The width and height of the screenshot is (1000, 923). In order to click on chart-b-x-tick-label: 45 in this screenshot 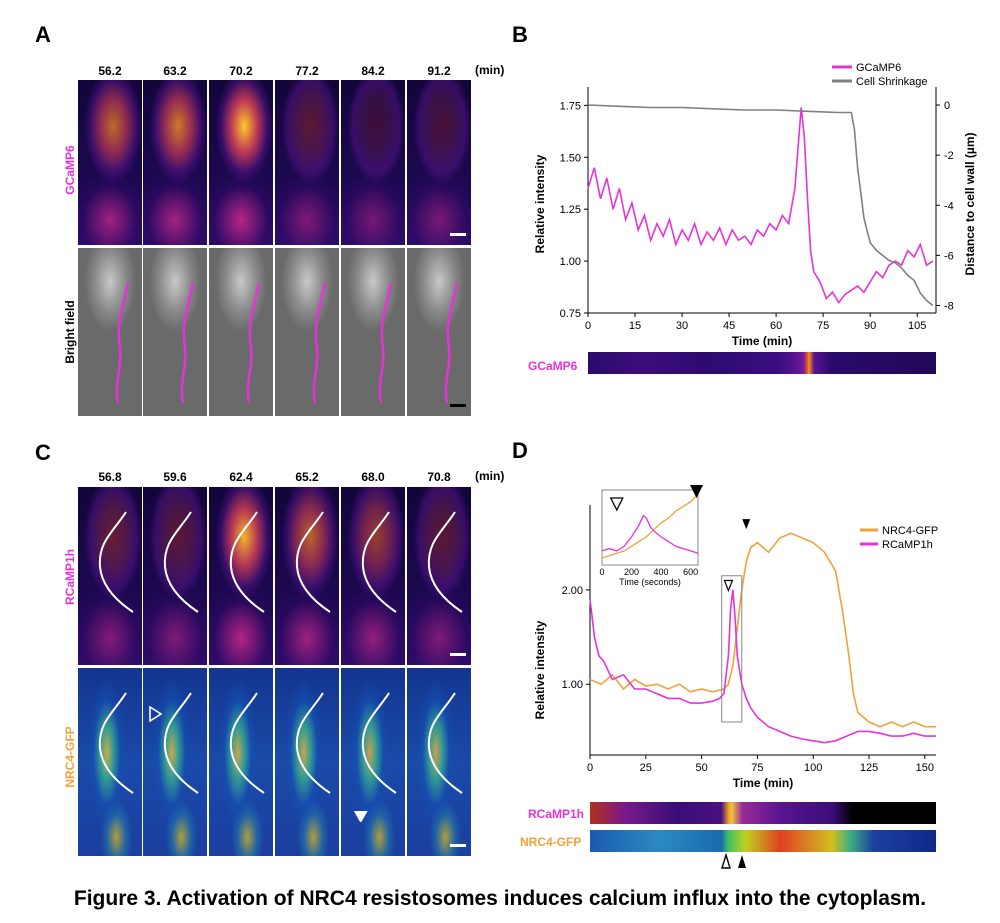, I will do `click(729, 326)`.